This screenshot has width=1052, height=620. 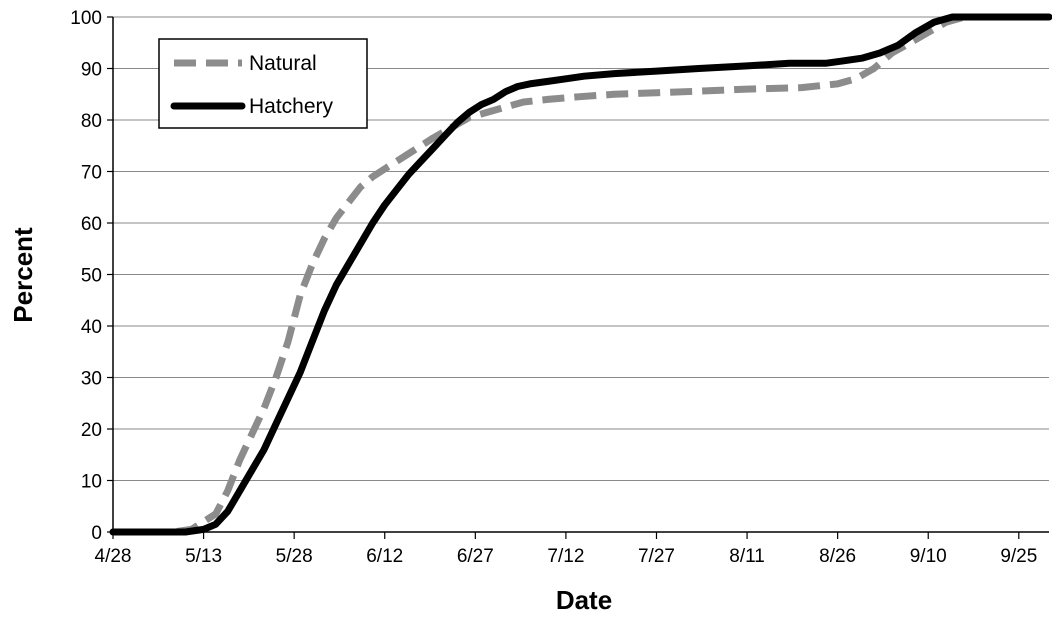 I want to click on y-tick-label: 70, so click(x=91, y=173).